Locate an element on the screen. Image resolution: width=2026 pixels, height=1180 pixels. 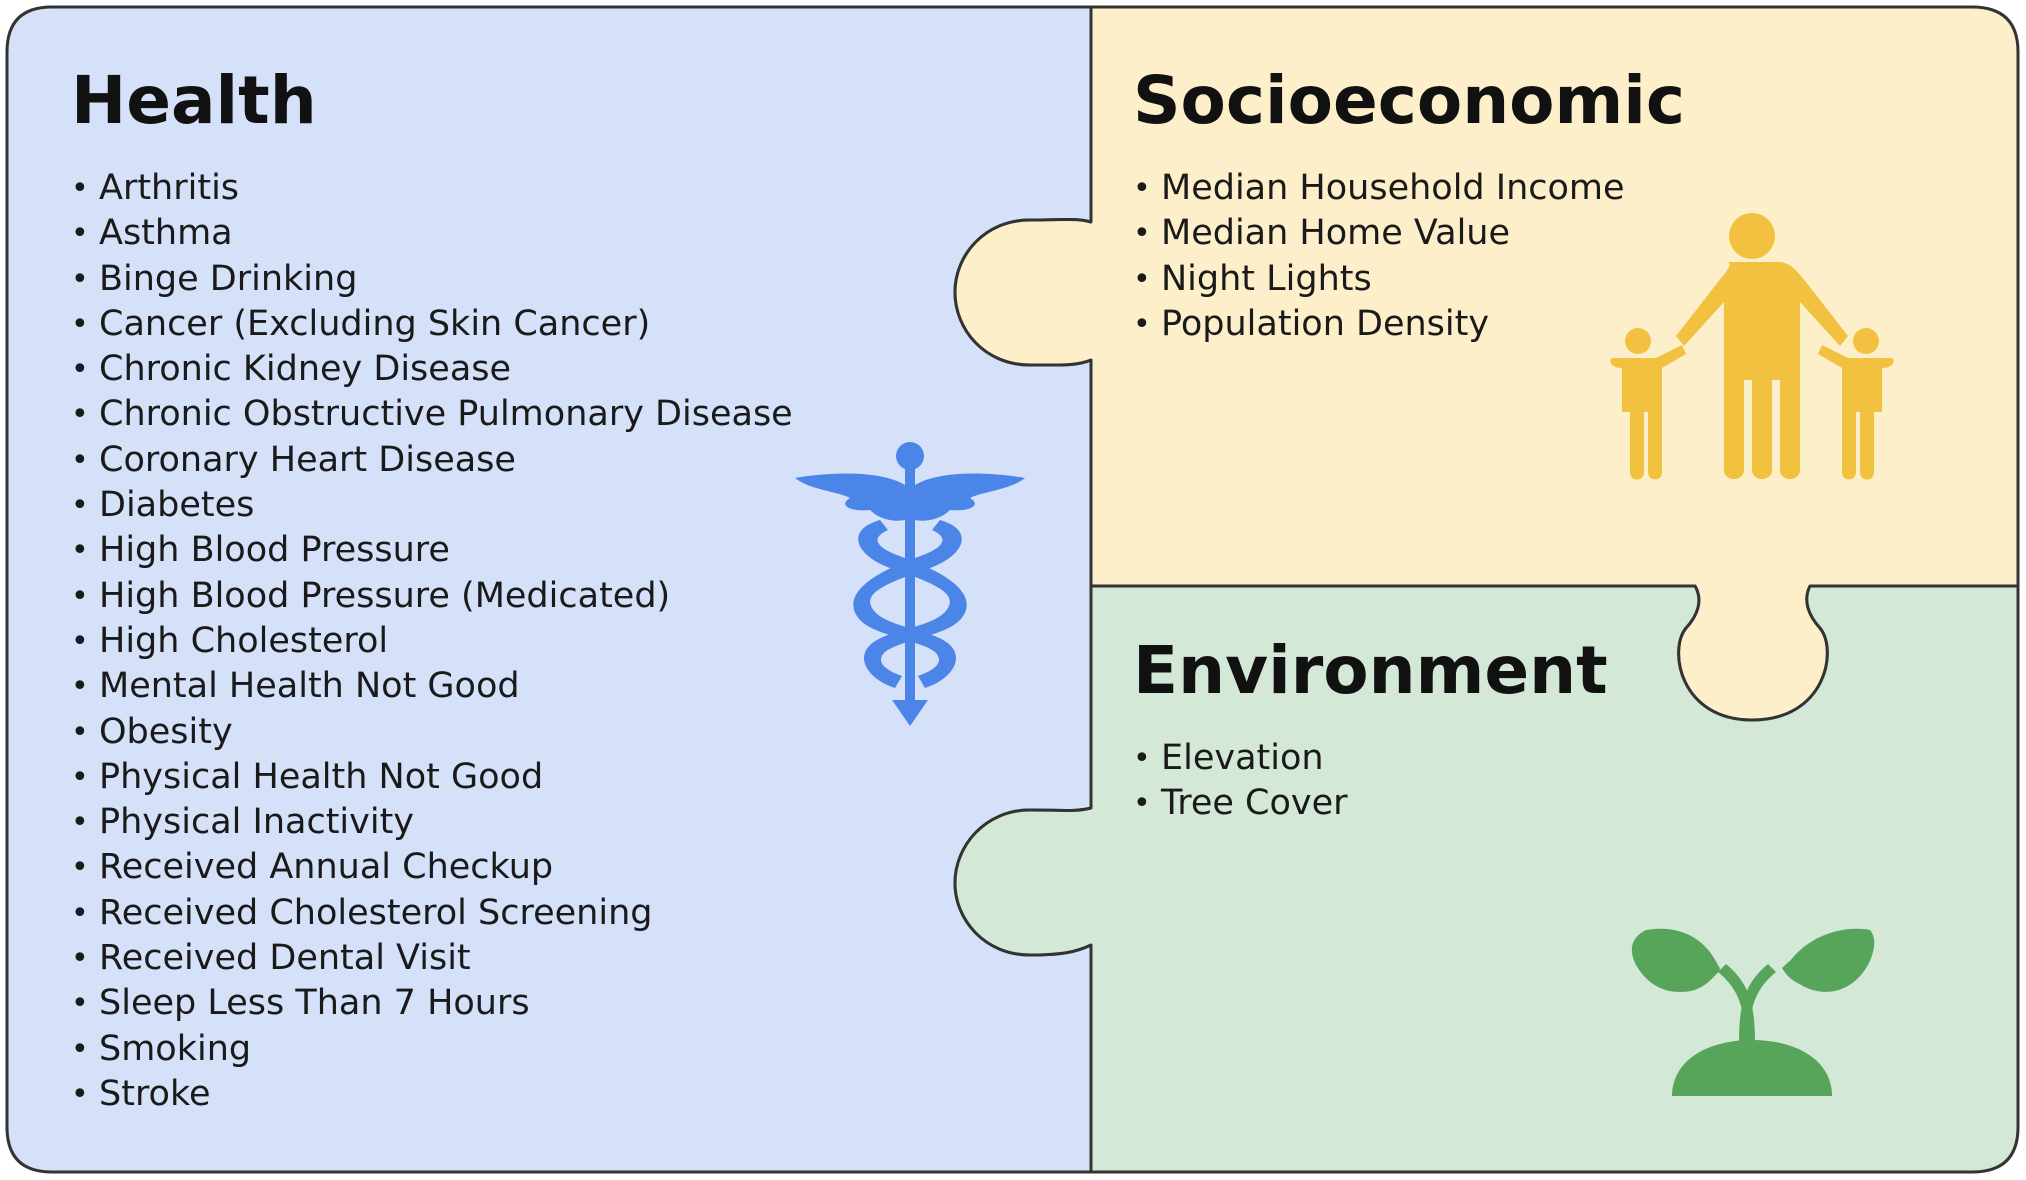
environment-list-item: Tree Cover is located at coordinates (1240, 804).